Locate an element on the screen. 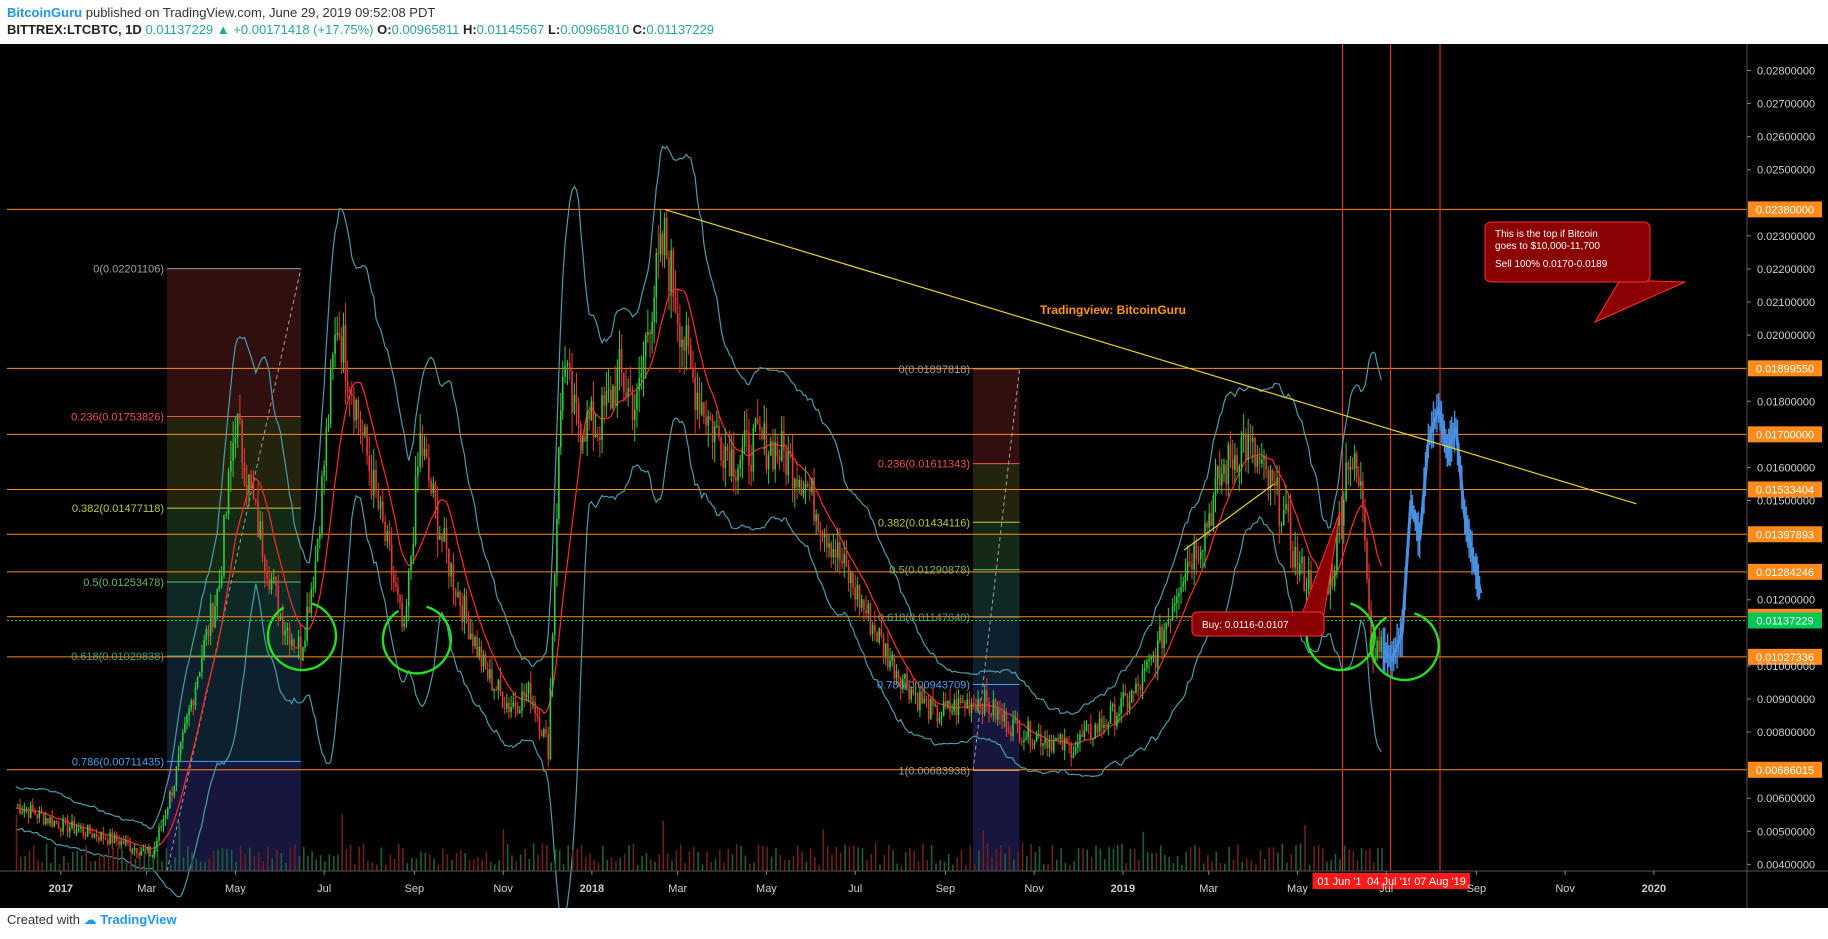  top-callout-box is located at coordinates (1567, 252).